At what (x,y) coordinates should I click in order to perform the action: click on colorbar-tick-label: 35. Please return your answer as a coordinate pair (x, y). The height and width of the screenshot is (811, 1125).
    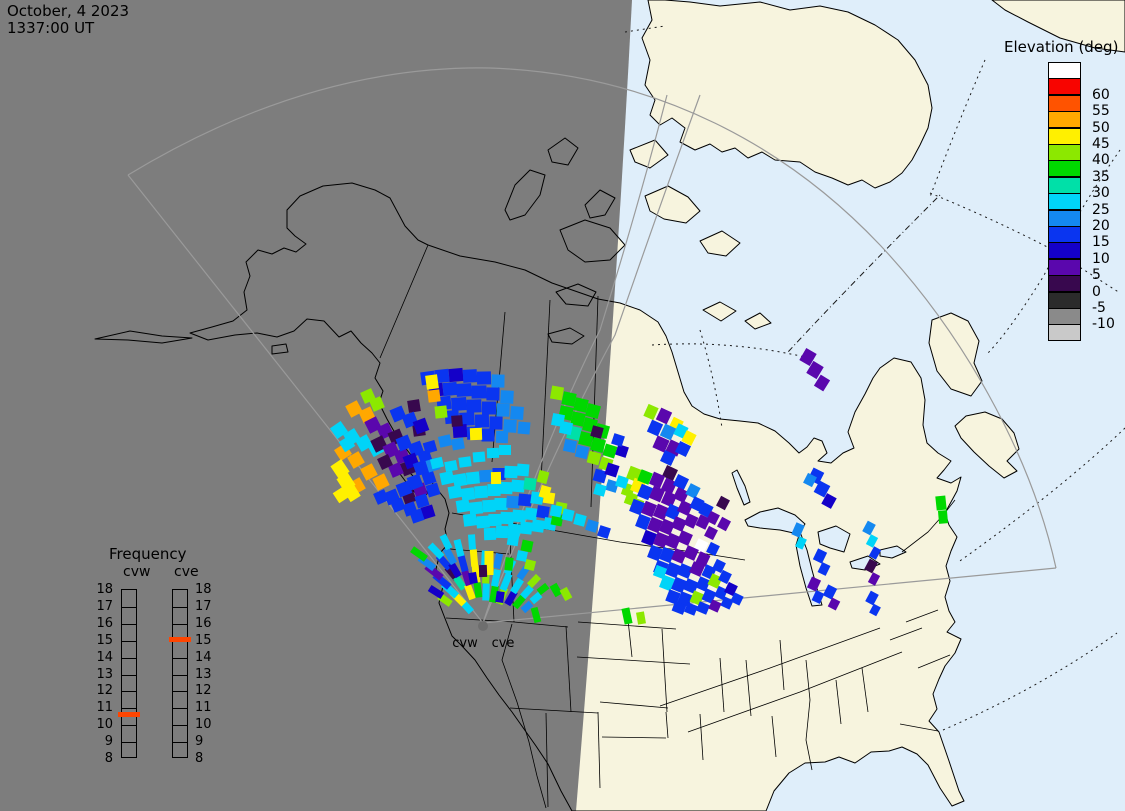
    Looking at the image, I should click on (1101, 176).